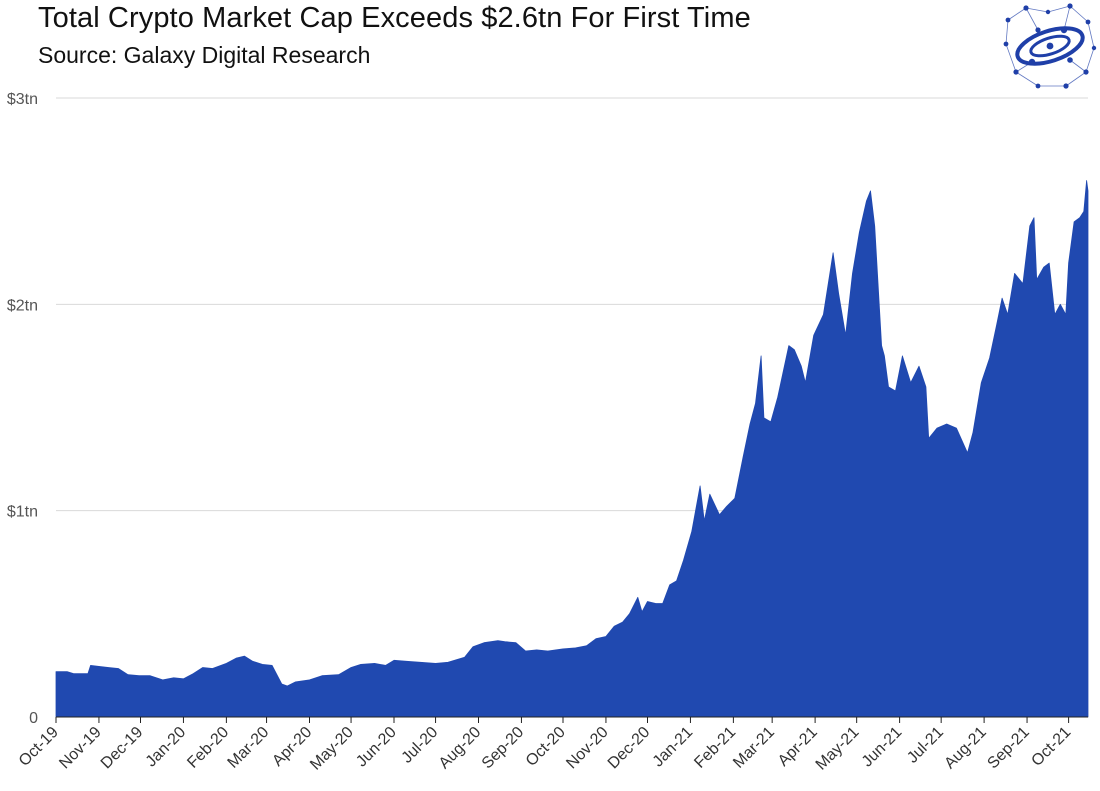 Image resolution: width=1100 pixels, height=791 pixels. Describe the element at coordinates (715, 748) in the screenshot. I see `x-tick-label: Feb-21` at that location.